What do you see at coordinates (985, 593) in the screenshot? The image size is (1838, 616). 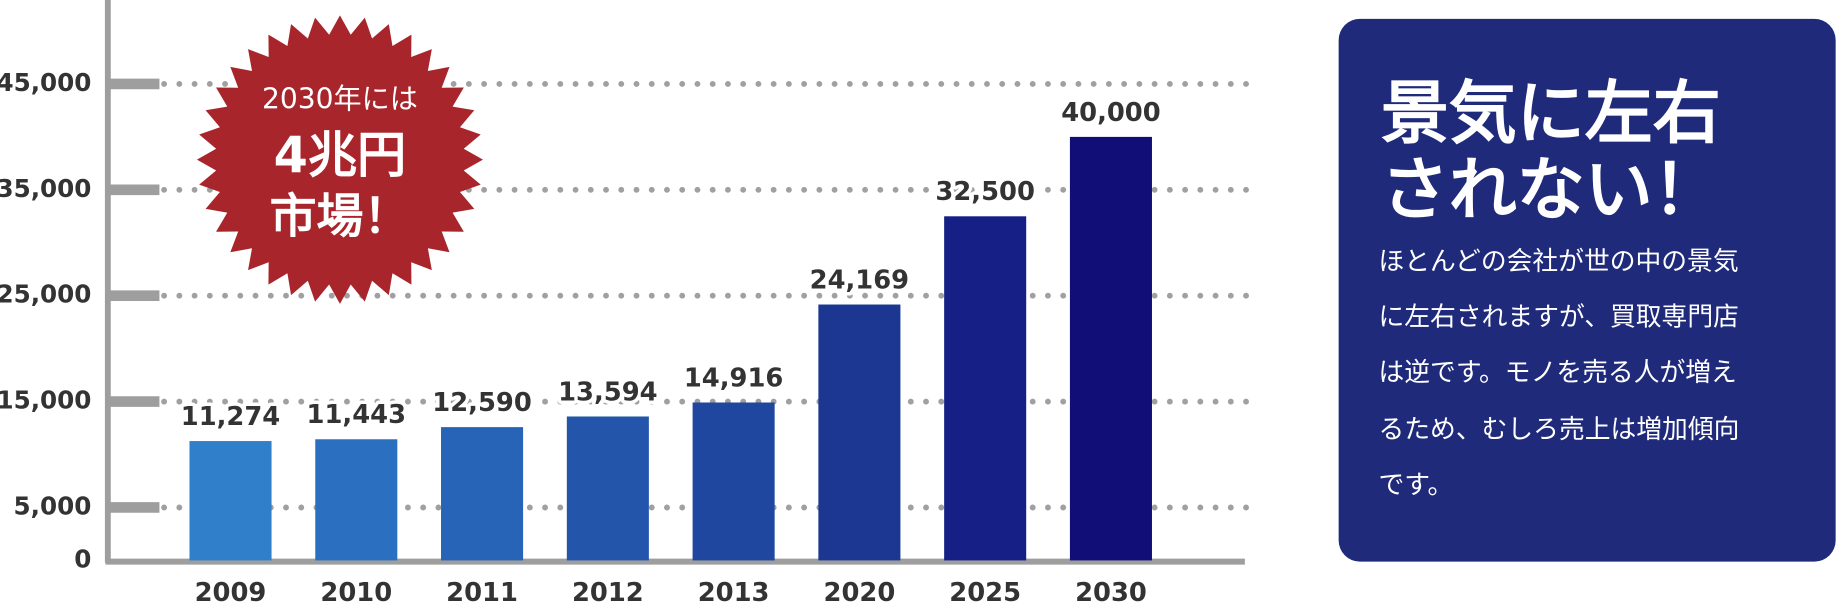 I see `x-tick-label: 2025` at bounding box center [985, 593].